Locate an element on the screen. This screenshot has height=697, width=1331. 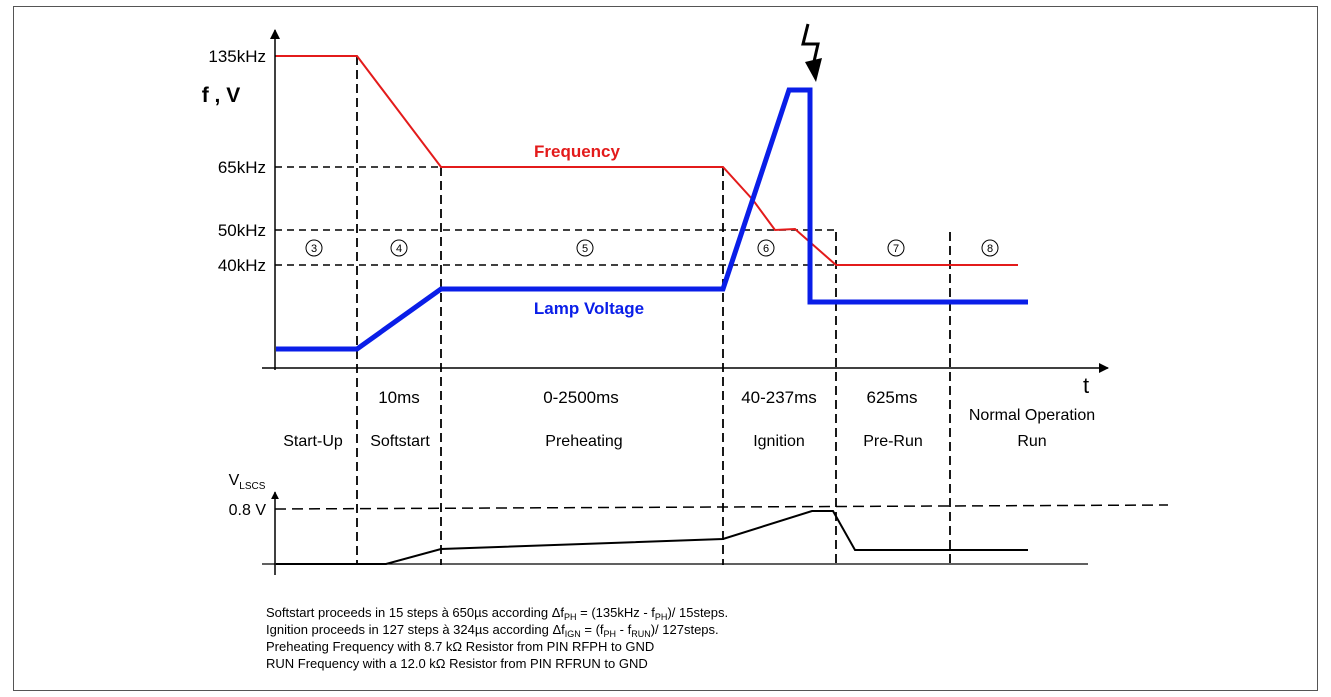
phase-marker-7: 7 is located at coordinates (896, 248).